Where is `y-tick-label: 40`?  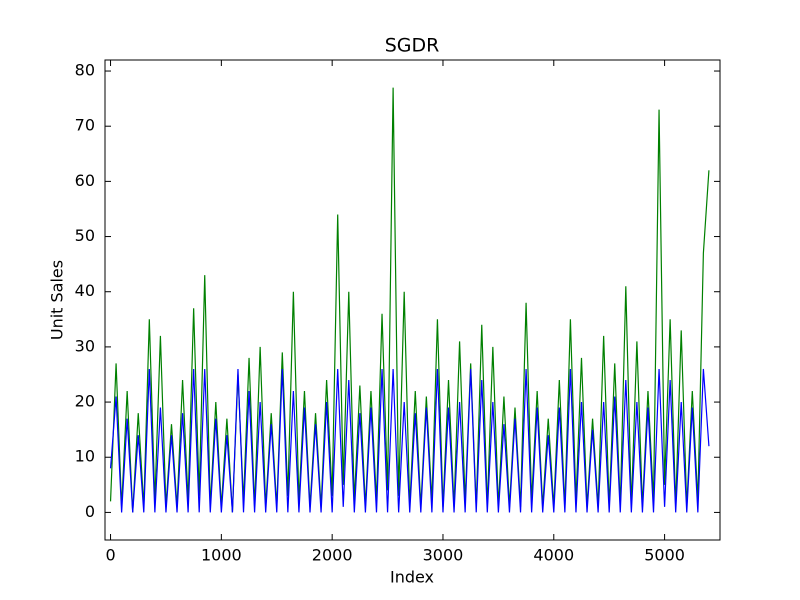
y-tick-label: 40 is located at coordinates (85, 290).